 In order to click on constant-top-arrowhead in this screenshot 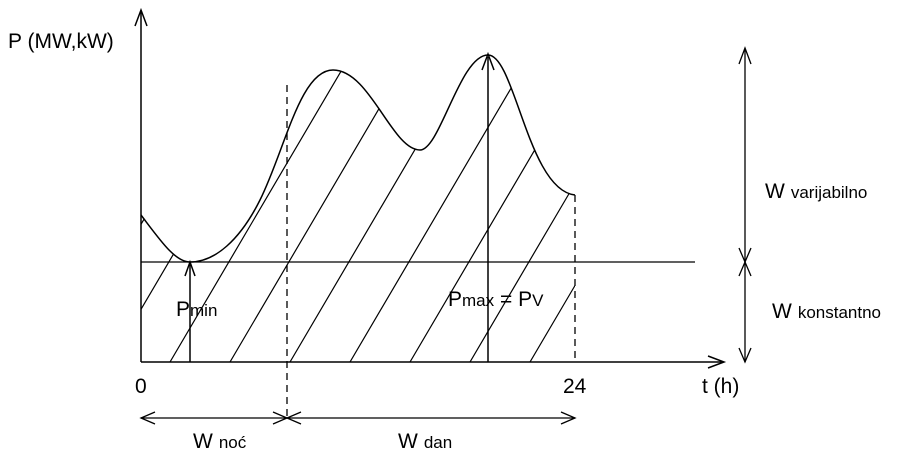, I will do `click(745, 268)`.